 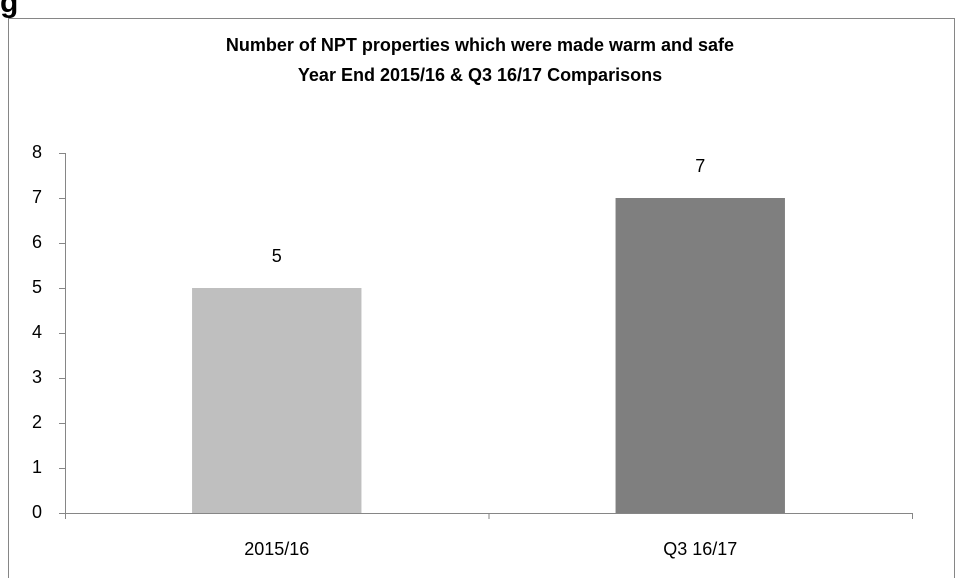 I want to click on x-tick-label: Q3 16/17, so click(x=700, y=549).